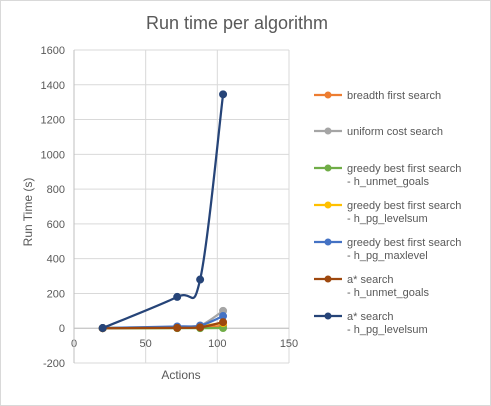 This screenshot has width=491, height=406. What do you see at coordinates (53, 51) in the screenshot?
I see `y-tick-label: 1600` at bounding box center [53, 51].